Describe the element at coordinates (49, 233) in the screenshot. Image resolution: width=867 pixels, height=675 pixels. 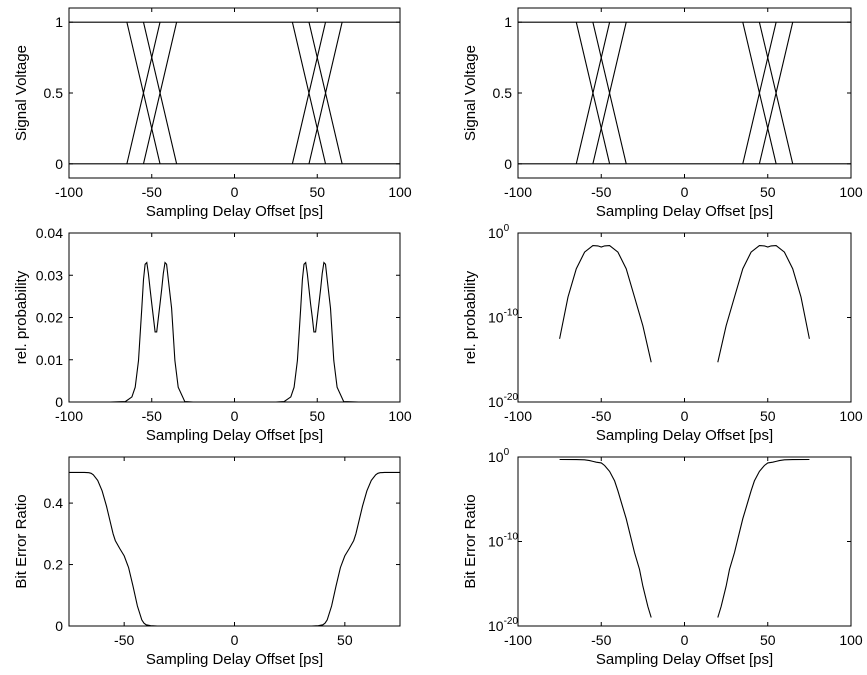
I see `y-tick-label: 0.04` at that location.